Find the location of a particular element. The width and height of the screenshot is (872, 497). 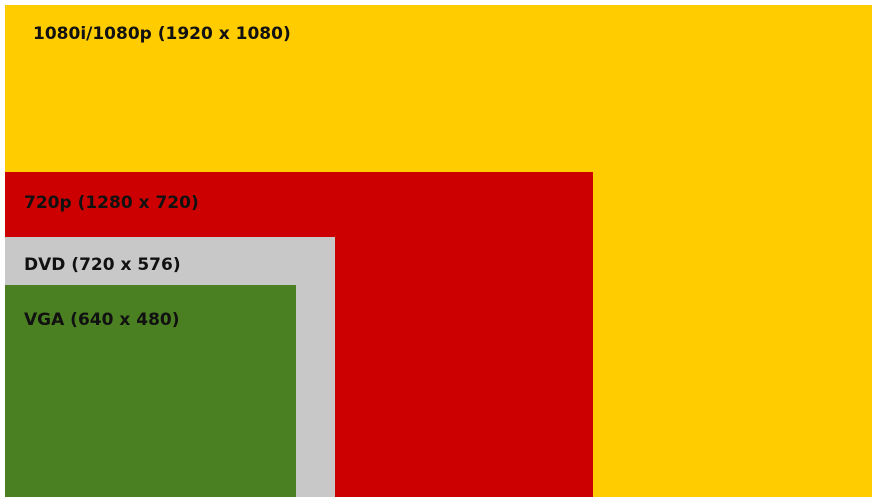

vga-box is located at coordinates (150, 391).